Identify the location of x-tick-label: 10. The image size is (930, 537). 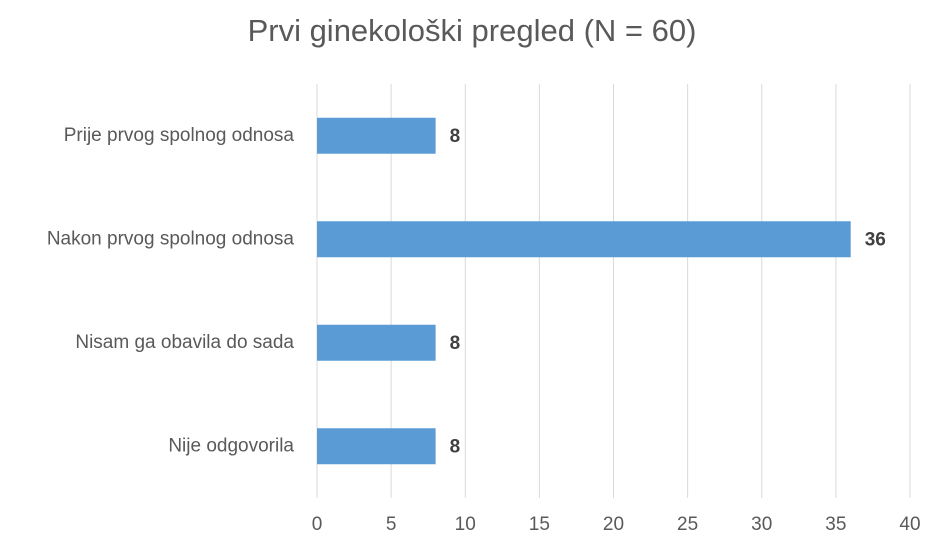
(465, 524).